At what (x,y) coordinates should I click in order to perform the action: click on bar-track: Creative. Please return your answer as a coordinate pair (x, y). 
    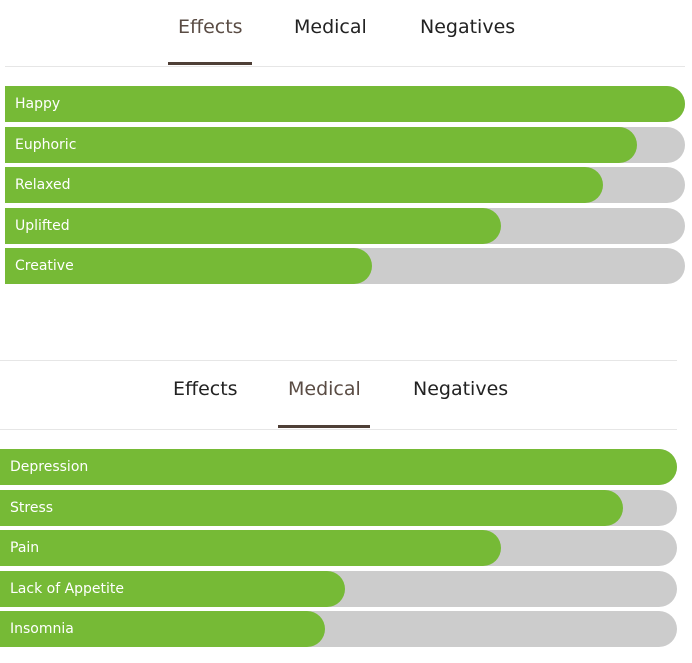
    Looking at the image, I should click on (345, 266).